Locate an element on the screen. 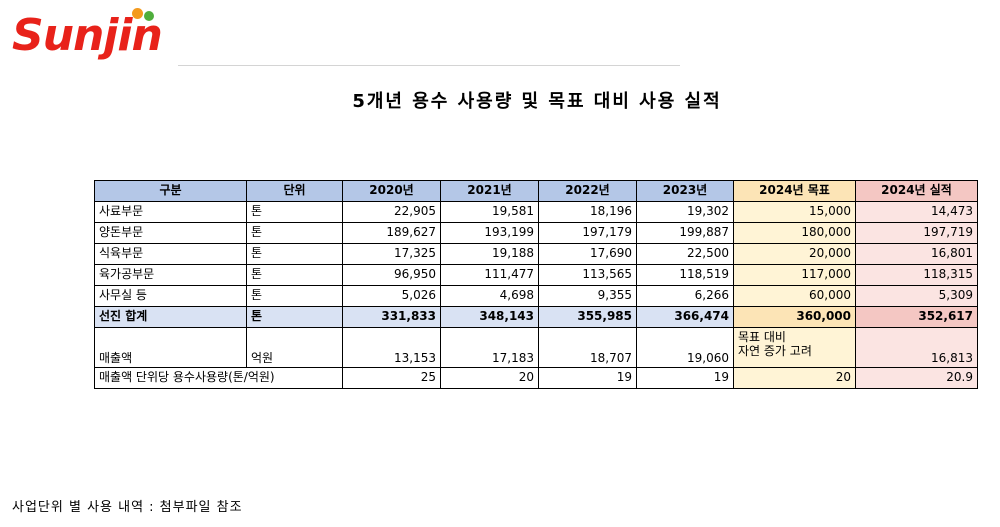  cell-value: 96,950 is located at coordinates (391, 275).